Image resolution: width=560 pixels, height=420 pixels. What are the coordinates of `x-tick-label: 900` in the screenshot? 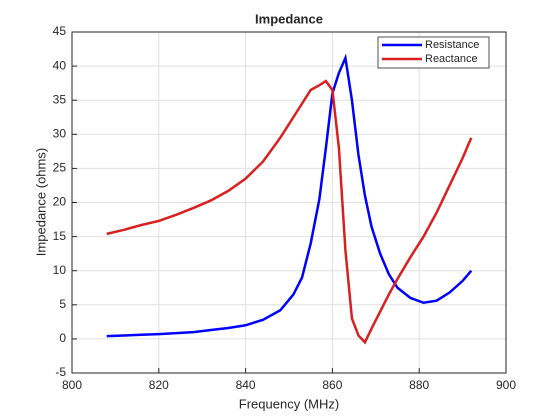 It's located at (506, 385).